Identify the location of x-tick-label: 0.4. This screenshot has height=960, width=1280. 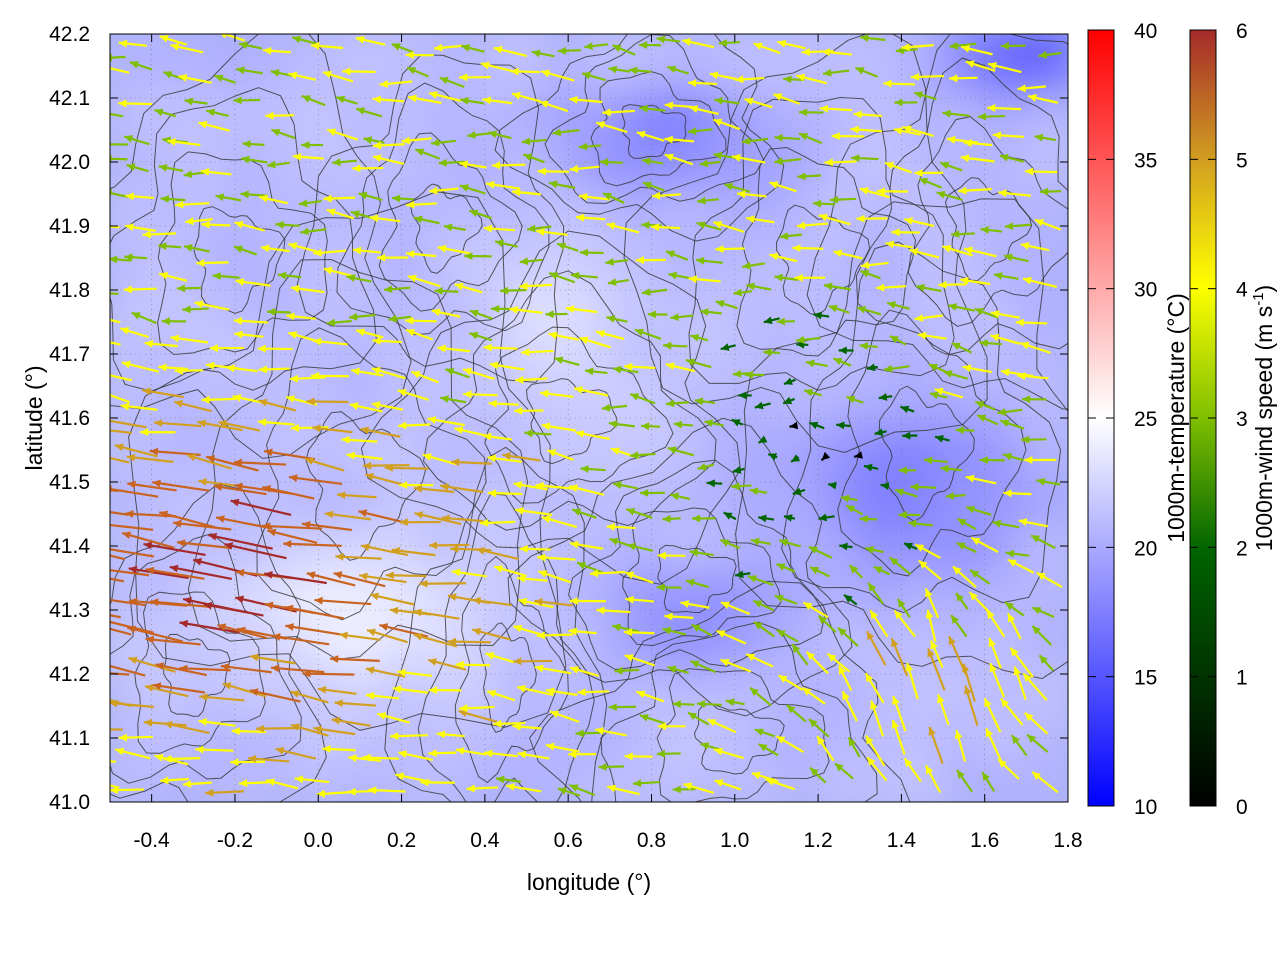
(485, 840).